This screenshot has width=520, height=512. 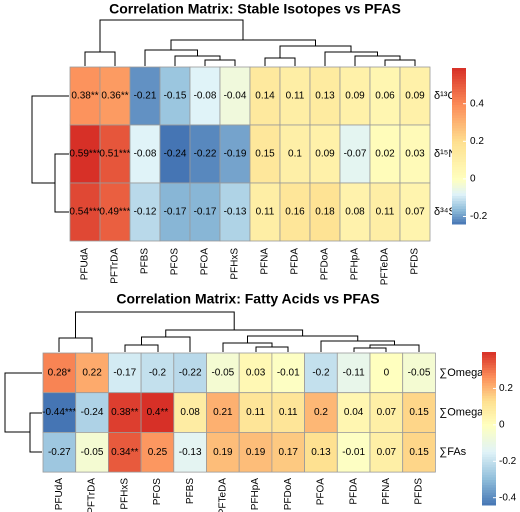 What do you see at coordinates (114, 212) in the screenshot?
I see `cell-label: 0.49***` at bounding box center [114, 212].